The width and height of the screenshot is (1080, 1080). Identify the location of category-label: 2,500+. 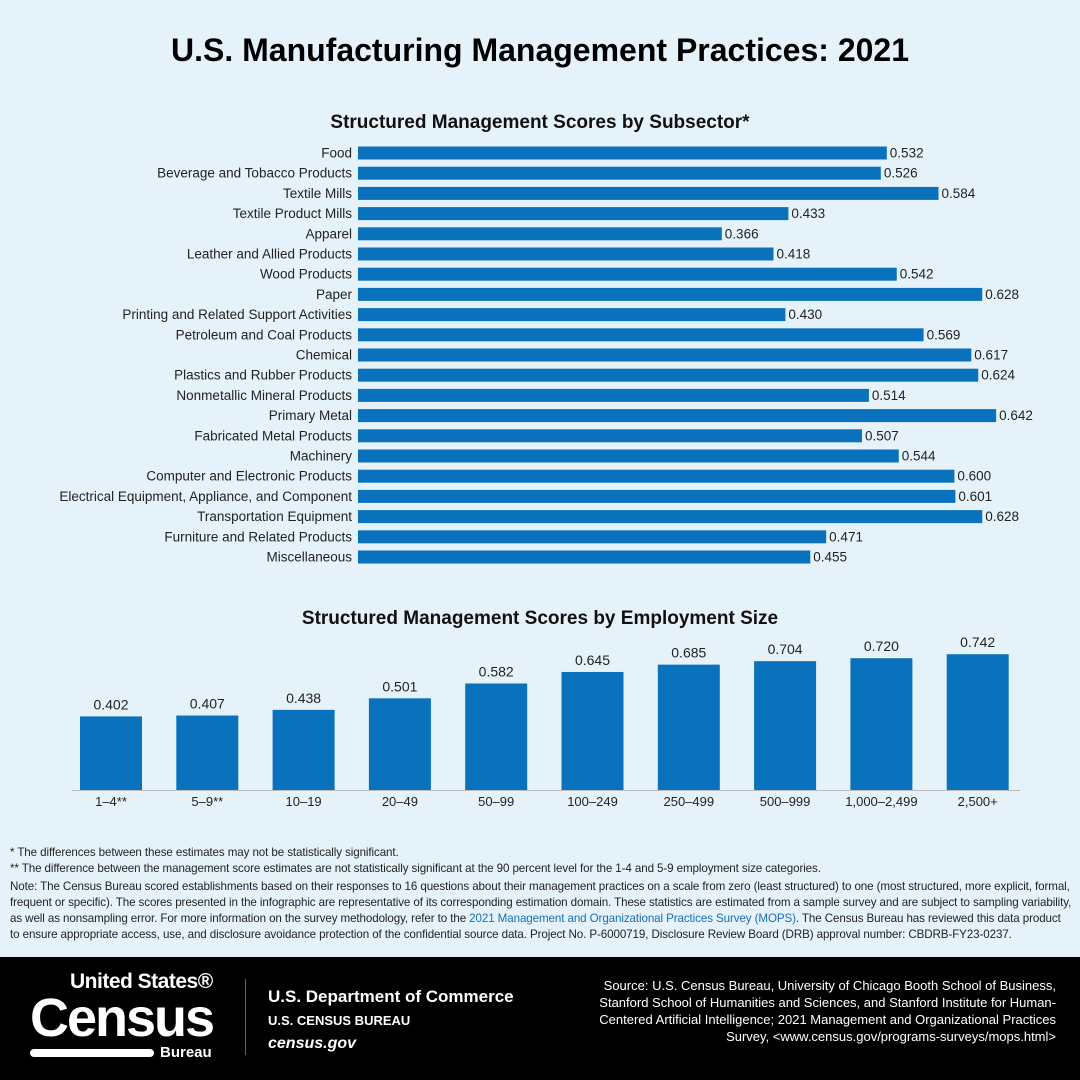
(978, 801).